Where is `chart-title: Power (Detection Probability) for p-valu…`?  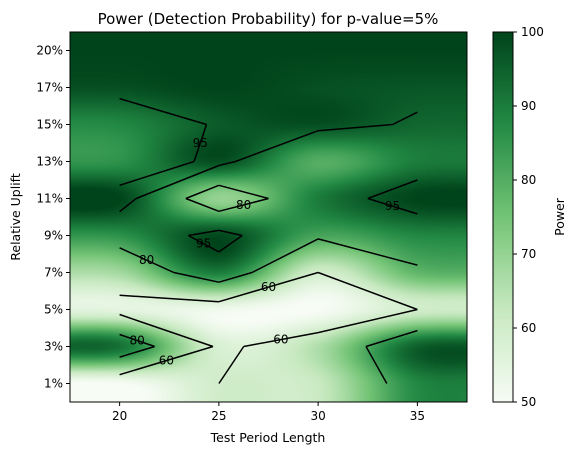 chart-title: Power (Detection Probability) for p-valu… is located at coordinates (268, 19).